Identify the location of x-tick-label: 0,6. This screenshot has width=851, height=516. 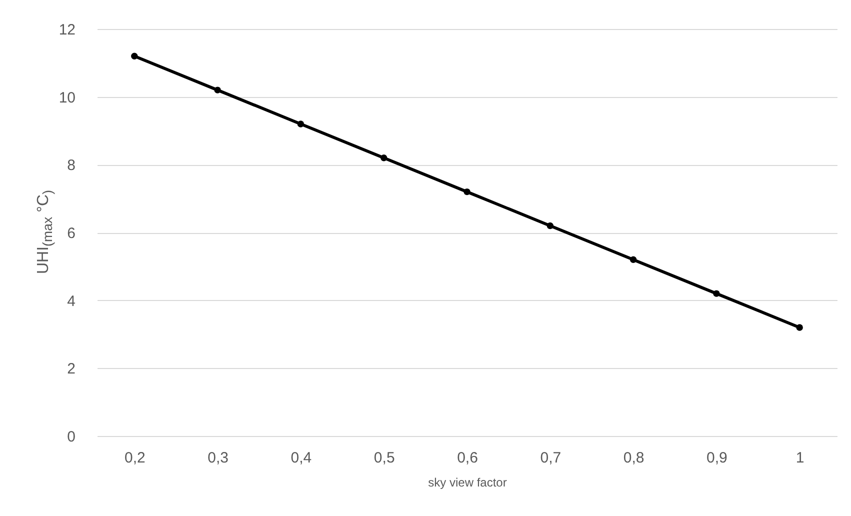
(467, 458).